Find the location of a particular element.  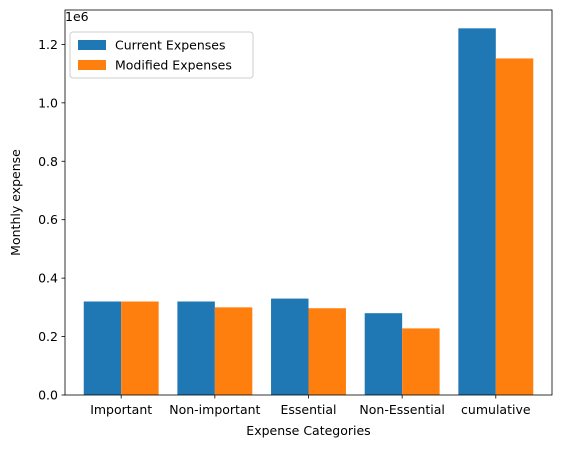

bar-current-non-essential is located at coordinates (383, 354).